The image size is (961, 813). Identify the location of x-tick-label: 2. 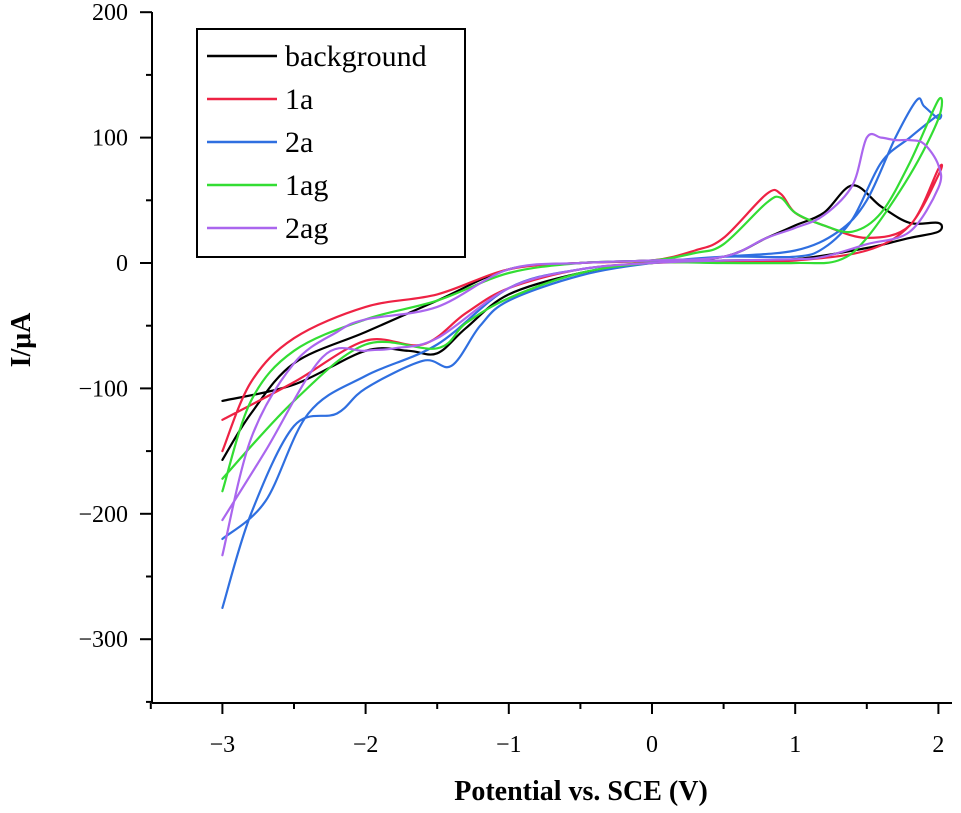
(938, 745).